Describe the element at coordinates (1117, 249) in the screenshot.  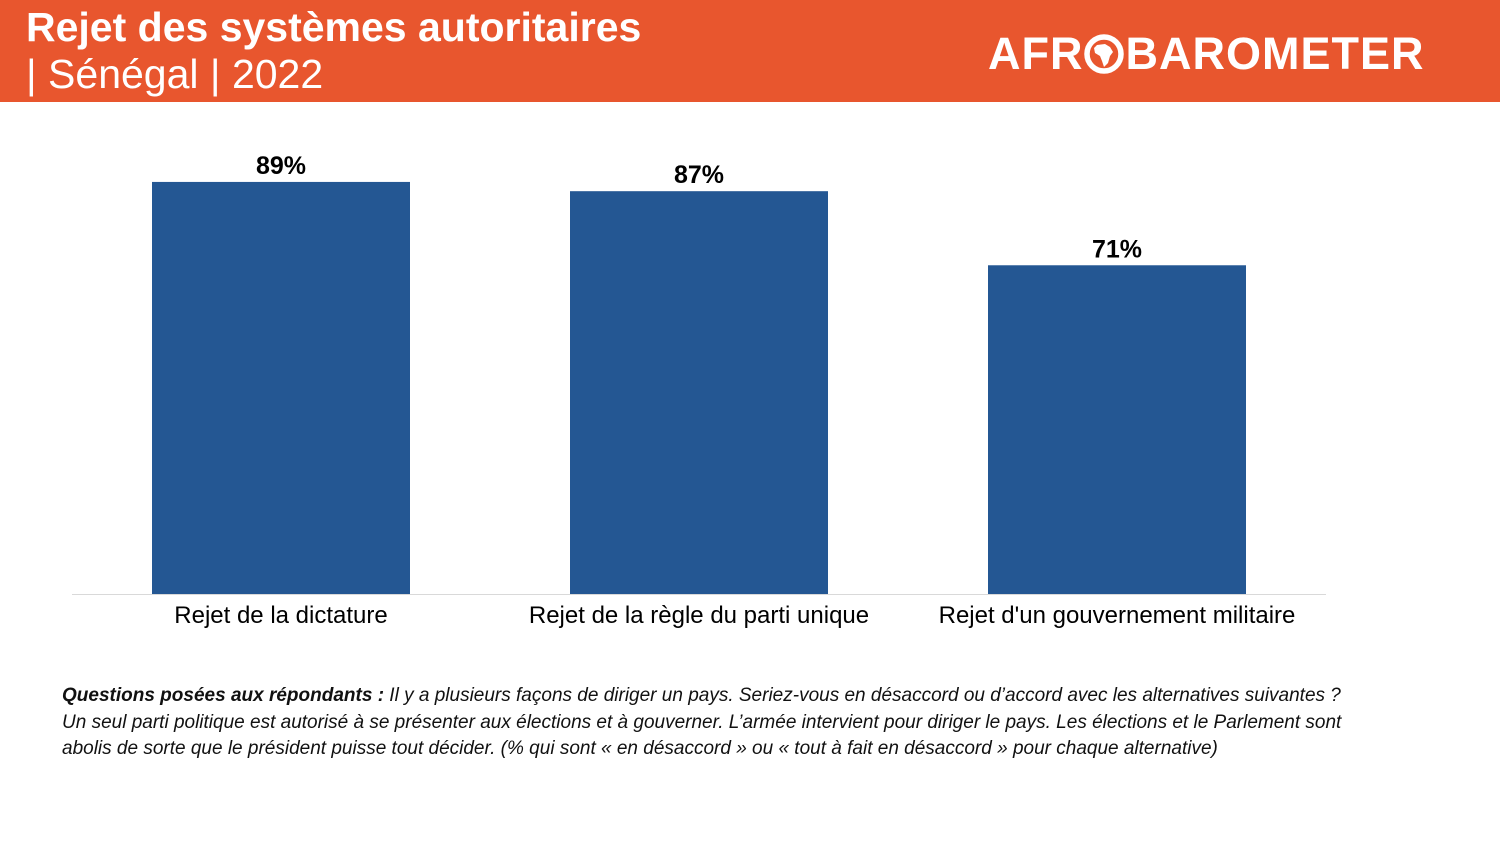
I see `data-label: 71%` at that location.